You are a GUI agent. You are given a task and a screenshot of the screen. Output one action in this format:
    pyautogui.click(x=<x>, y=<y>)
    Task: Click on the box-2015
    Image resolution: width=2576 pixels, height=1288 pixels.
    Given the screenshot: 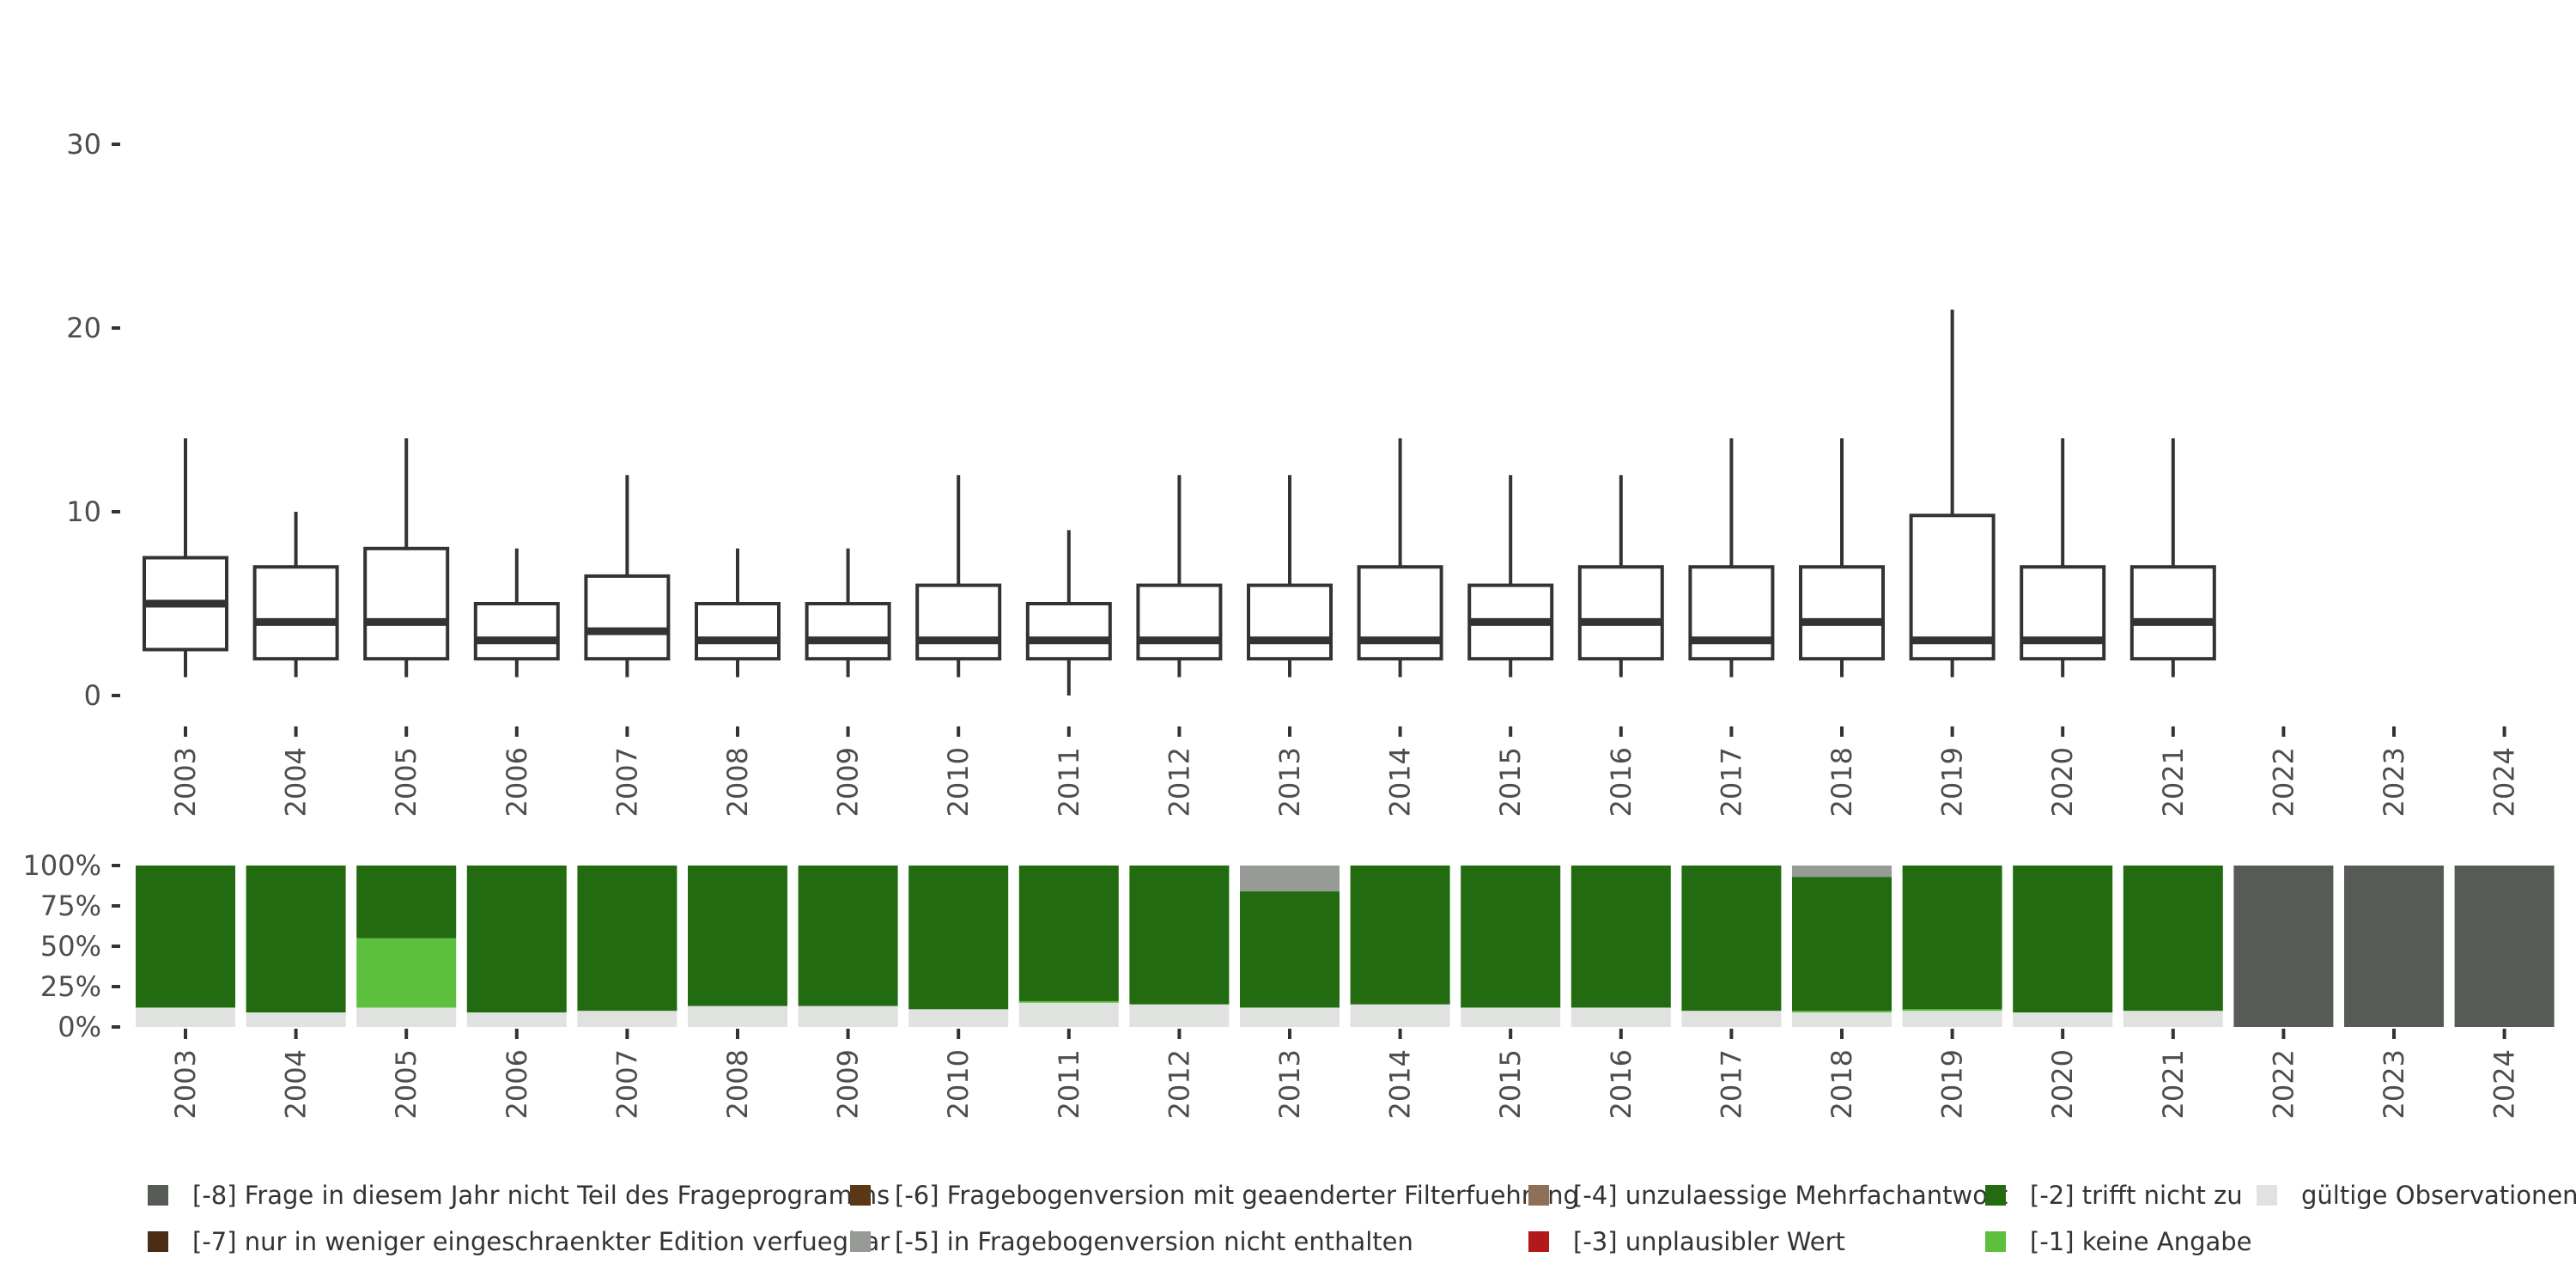 What is the action you would take?
    pyautogui.click(x=1510, y=576)
    